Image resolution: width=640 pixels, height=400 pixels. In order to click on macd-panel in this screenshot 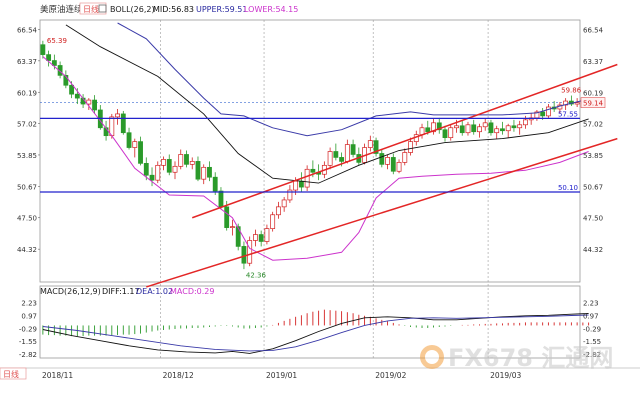, I will do `click(316, 331)`.